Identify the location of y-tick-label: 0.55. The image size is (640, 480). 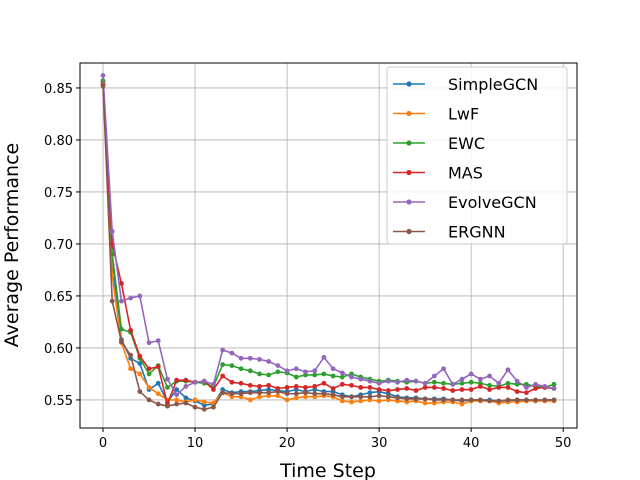
(58, 401).